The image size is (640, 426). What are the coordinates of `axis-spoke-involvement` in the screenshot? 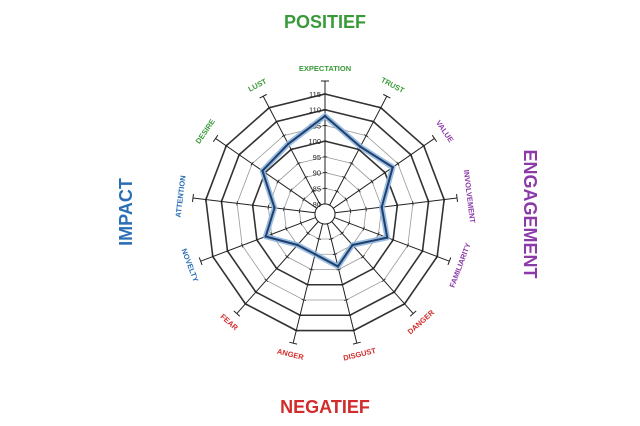 It's located at (396, 205).